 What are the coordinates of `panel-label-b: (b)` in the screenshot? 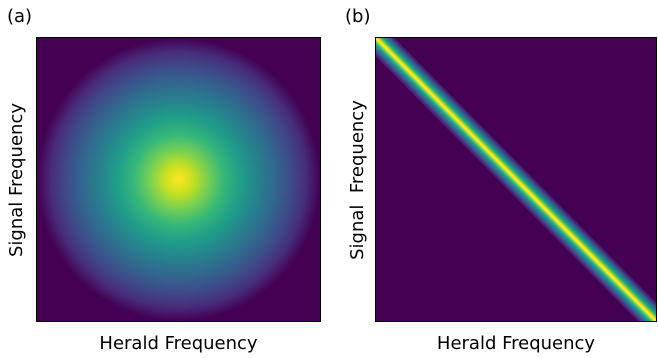 It's located at (358, 16).